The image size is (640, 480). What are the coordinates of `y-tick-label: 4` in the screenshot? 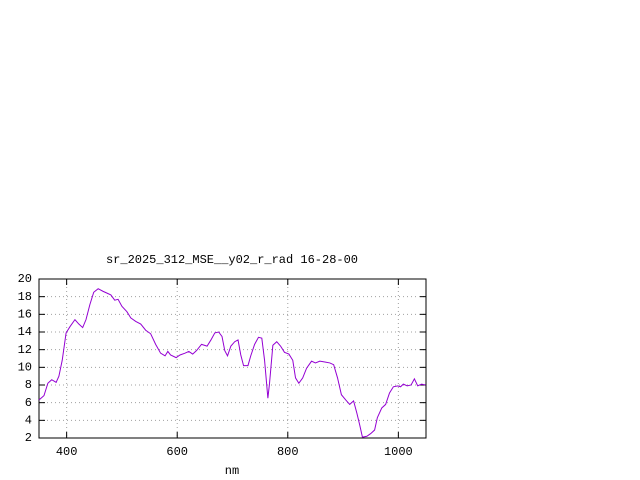 It's located at (28, 421).